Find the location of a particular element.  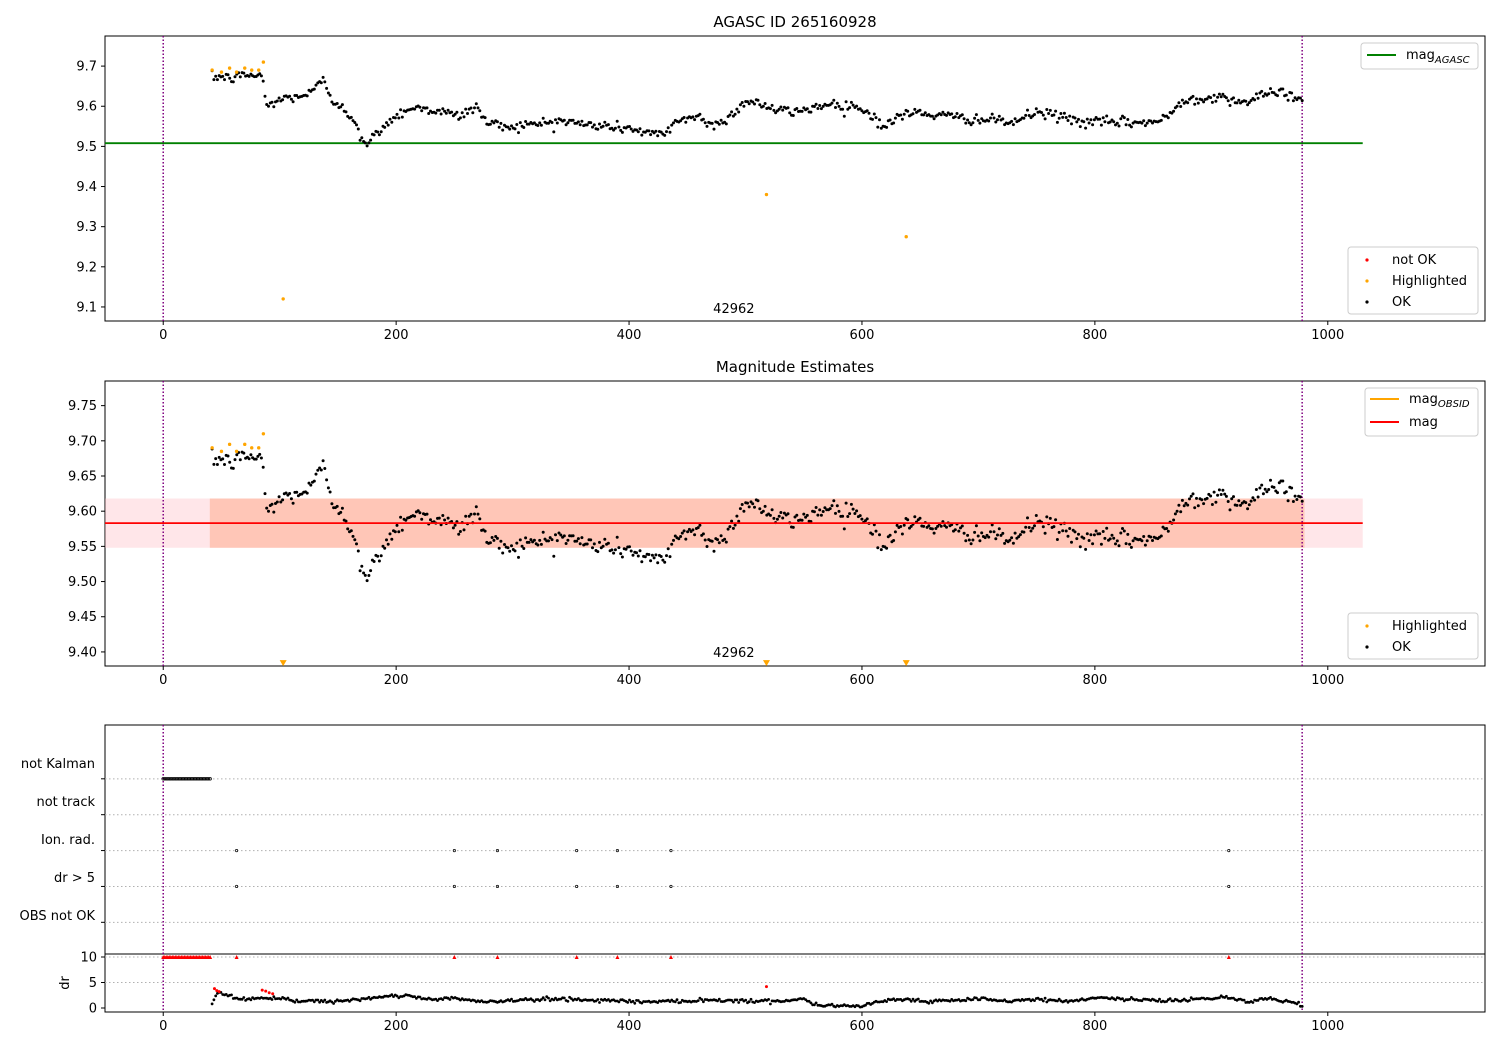

row-label-obs-not-ok: OBS not OK is located at coordinates (58, 916).